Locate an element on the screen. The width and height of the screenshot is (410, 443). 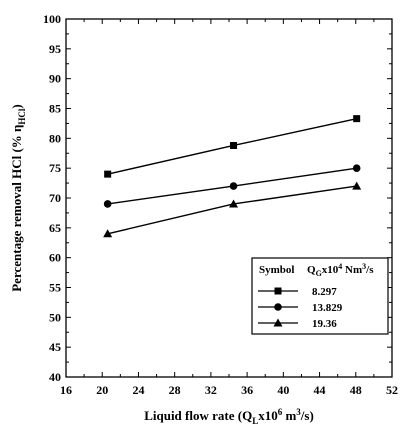
y-tick-label: 50 is located at coordinates (55, 317).